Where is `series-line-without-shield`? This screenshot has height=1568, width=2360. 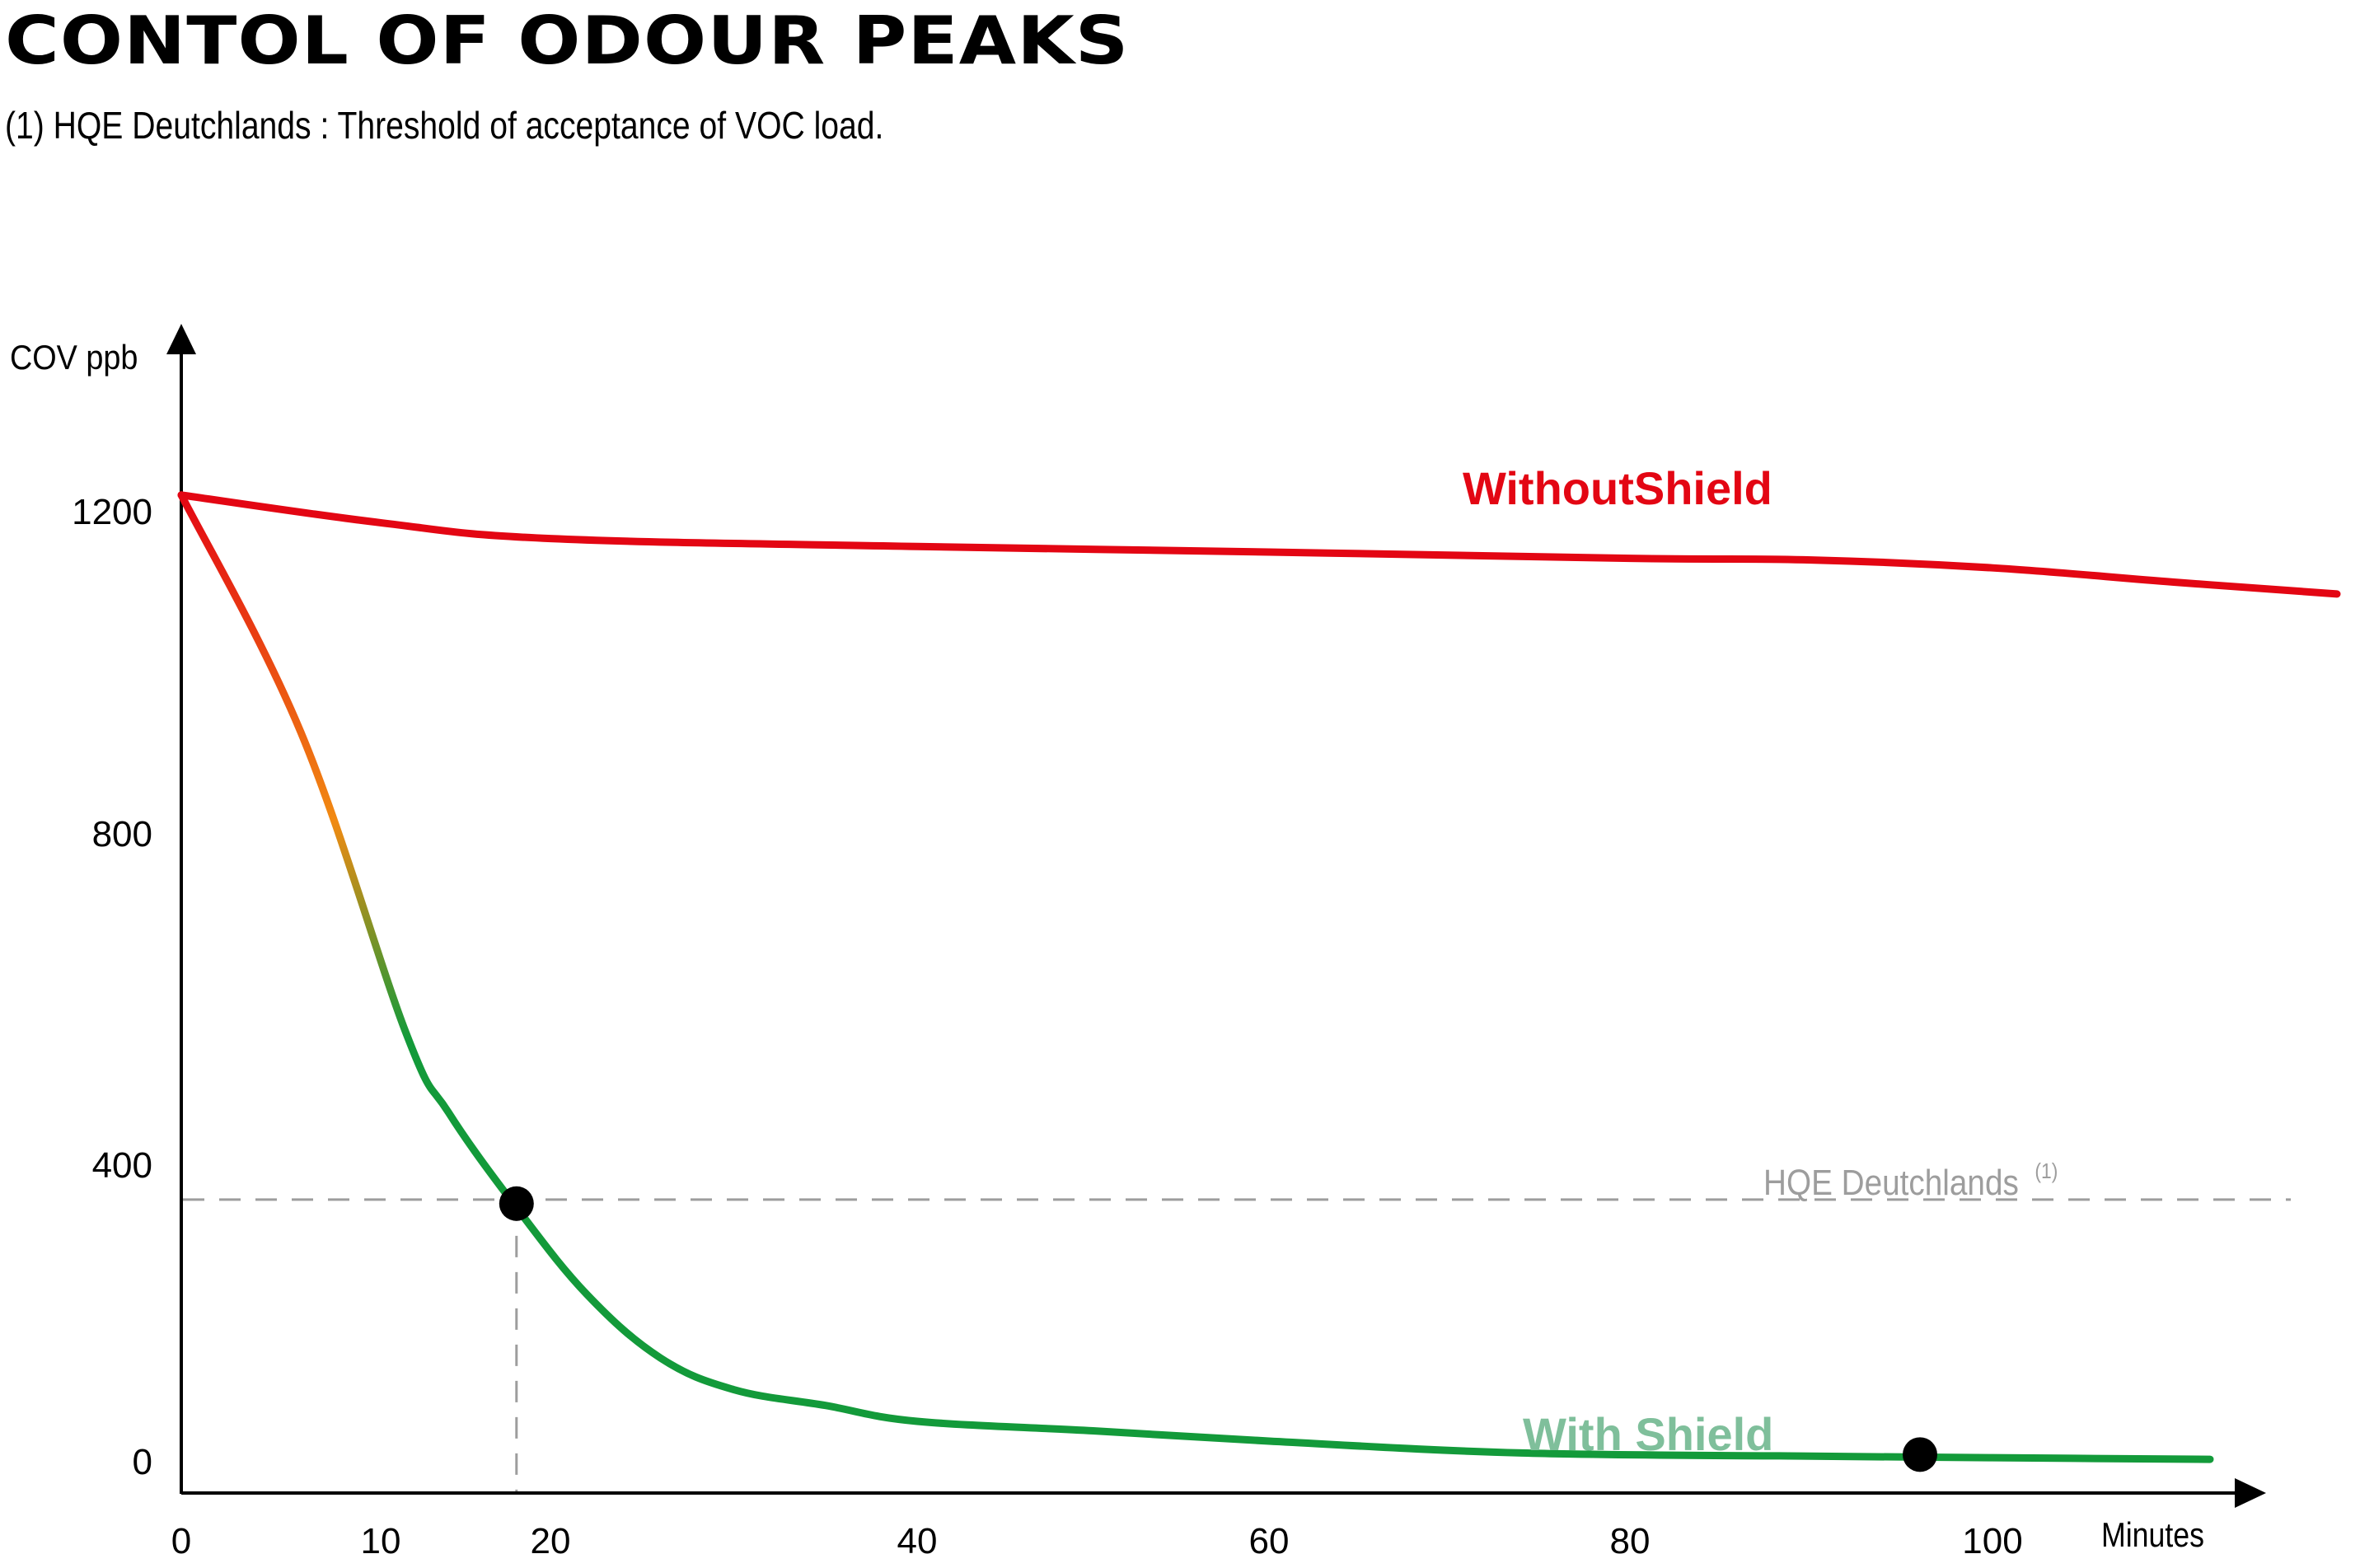 series-line-without-shield is located at coordinates (1259, 544).